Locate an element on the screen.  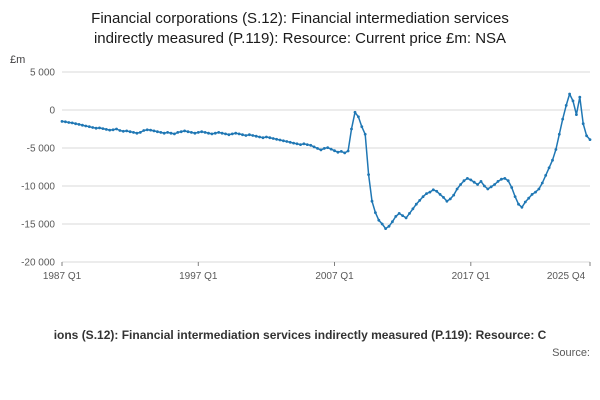
y-tick-label: 0 is located at coordinates (52, 110).